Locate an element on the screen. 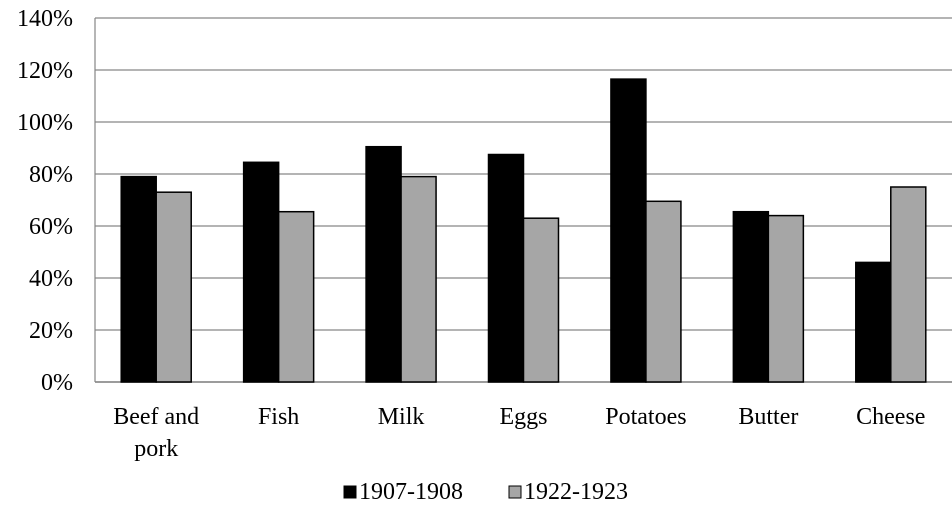 This screenshot has height=512, width=952. bar-1907-1908-potatoes is located at coordinates (628, 230).